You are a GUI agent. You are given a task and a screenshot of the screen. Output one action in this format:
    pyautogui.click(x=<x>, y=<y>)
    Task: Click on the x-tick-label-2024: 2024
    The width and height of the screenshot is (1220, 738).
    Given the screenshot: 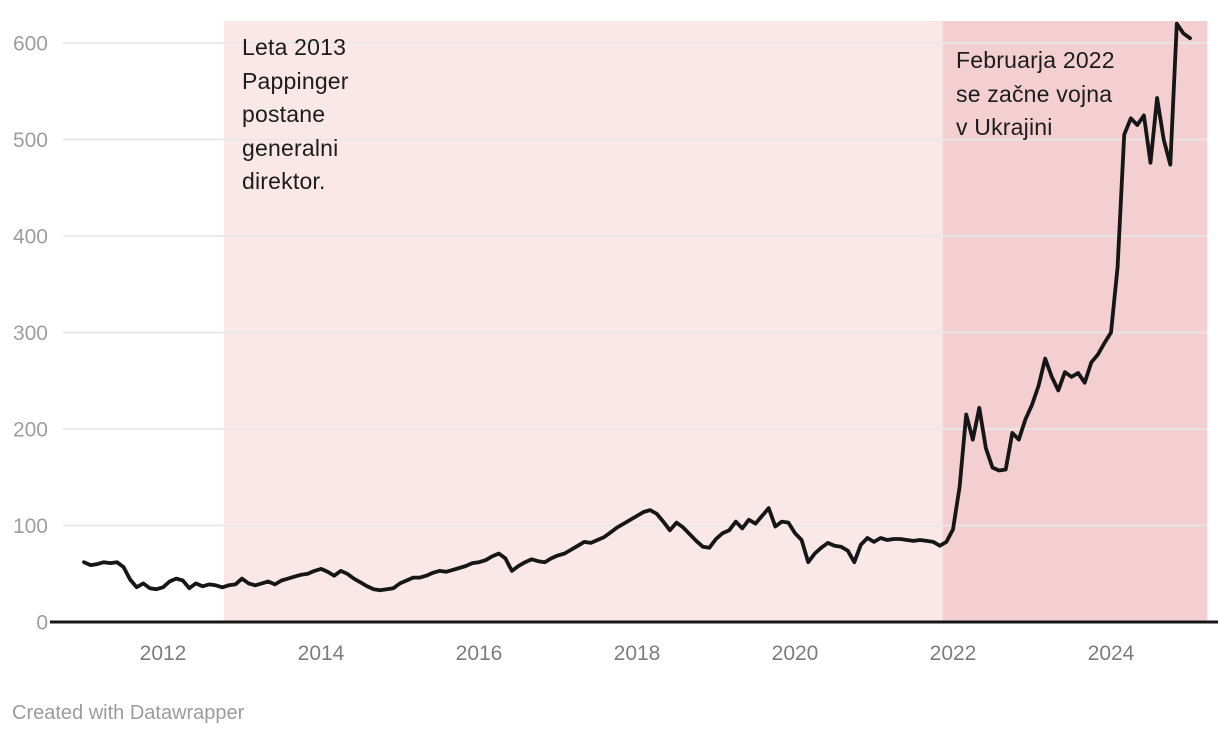 What is the action you would take?
    pyautogui.click(x=1111, y=653)
    